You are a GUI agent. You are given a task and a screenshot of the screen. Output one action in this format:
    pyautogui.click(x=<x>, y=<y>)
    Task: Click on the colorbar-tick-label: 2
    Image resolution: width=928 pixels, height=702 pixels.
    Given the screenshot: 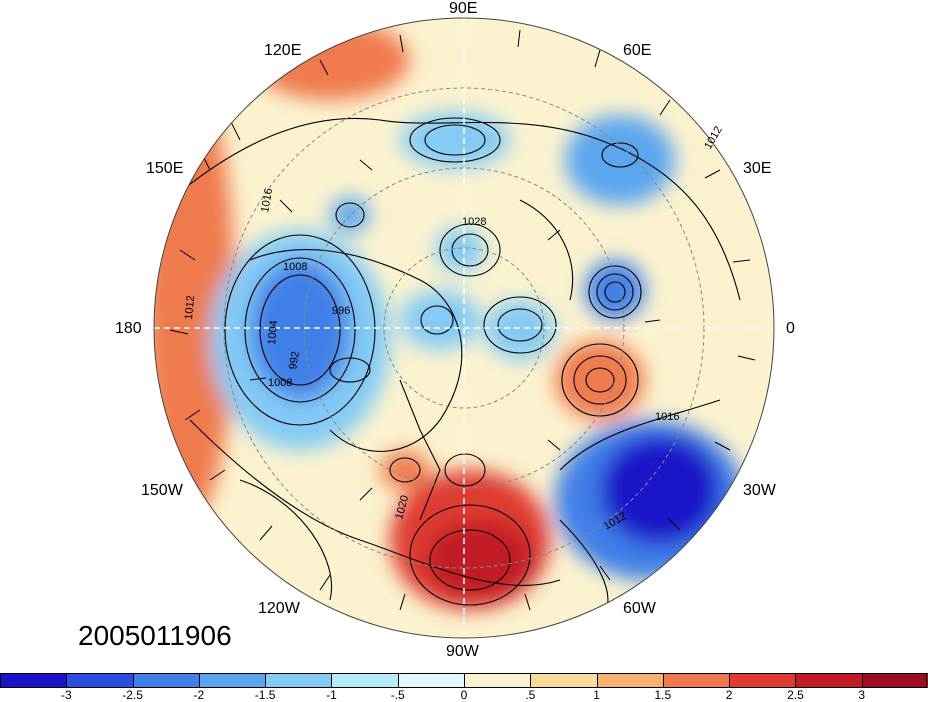 What is the action you would take?
    pyautogui.click(x=729, y=695)
    